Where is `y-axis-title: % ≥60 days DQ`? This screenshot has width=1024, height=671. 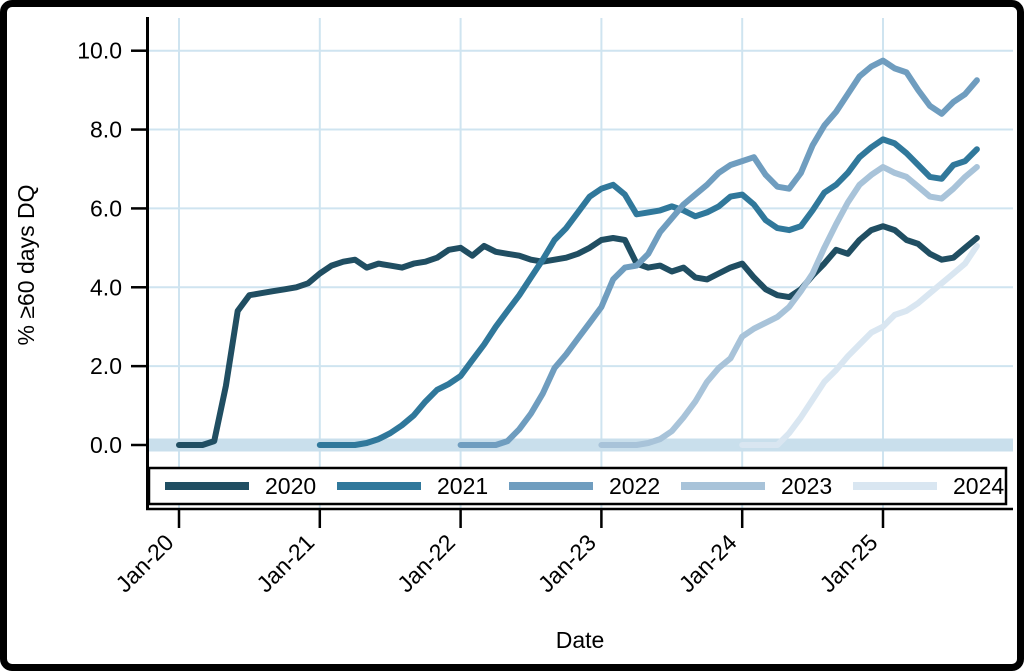
y-axis-title: % ≥60 days DQ is located at coordinates (26, 265).